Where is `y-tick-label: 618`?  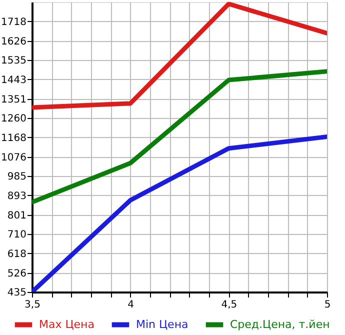
y-tick-label: 618 is located at coordinates (16, 254).